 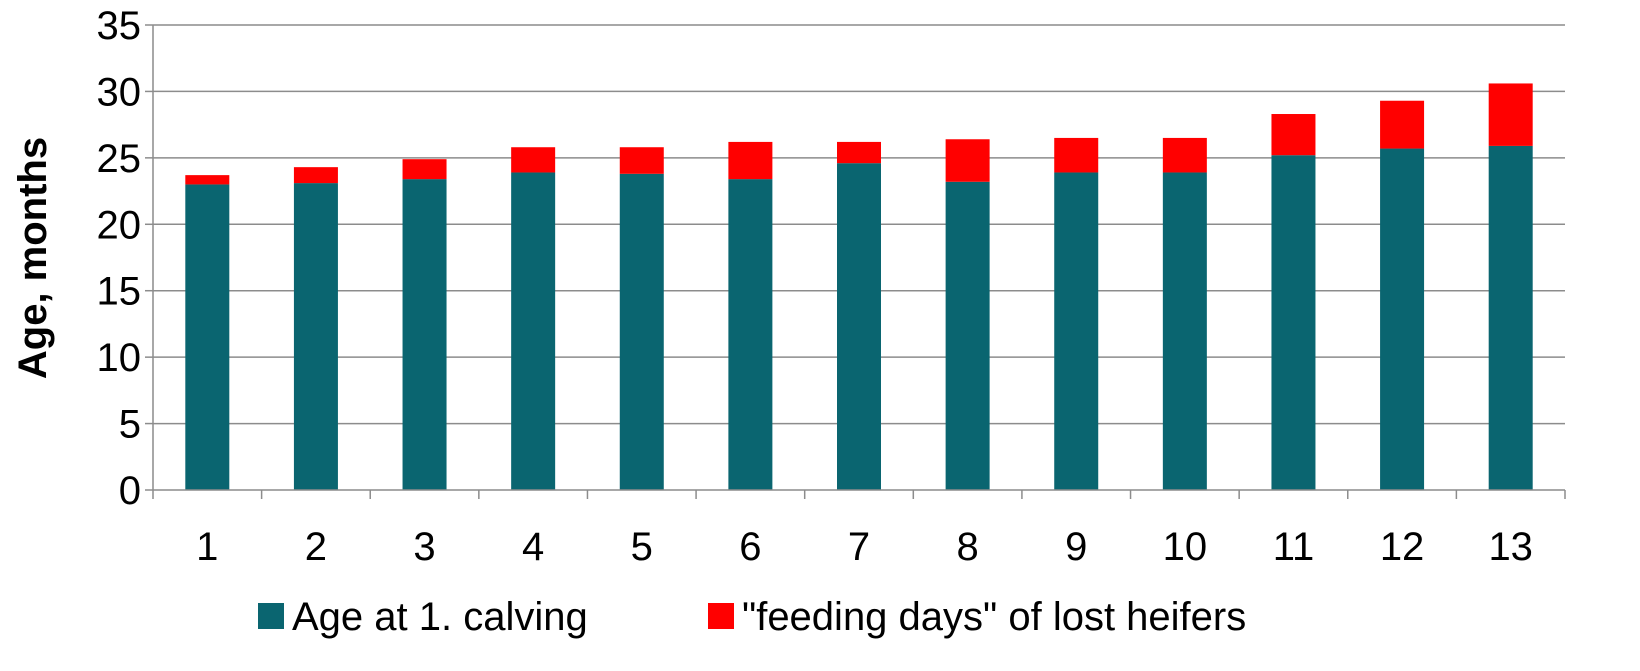 I want to click on y-tick-label: 25, so click(x=119, y=159).